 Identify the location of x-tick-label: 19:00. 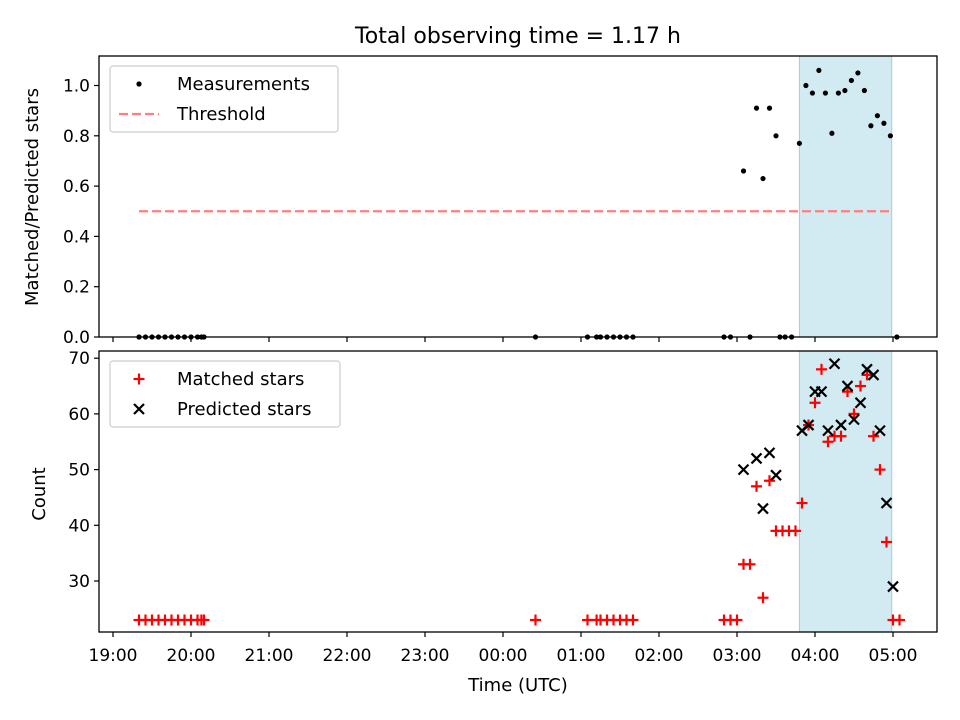
(113, 656).